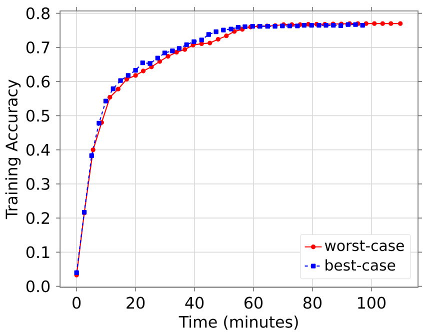 The height and width of the screenshot is (336, 423). What do you see at coordinates (13, 150) in the screenshot?
I see `y-axis-title: Training Accuracy` at bounding box center [13, 150].